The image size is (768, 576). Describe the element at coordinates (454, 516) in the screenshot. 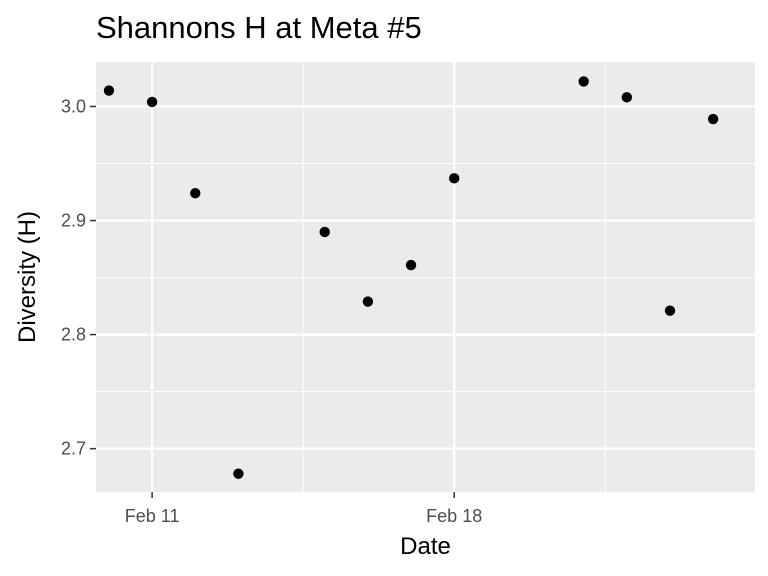

I see `x-tick-label: Feb 18` at that location.